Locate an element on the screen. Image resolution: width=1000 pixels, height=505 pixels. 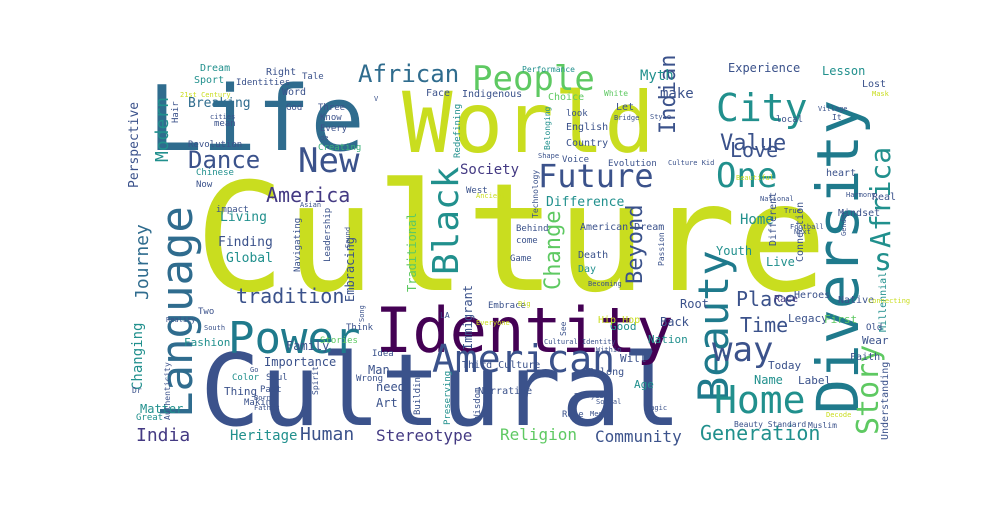
word-story: Story is located at coordinates (868, 390).